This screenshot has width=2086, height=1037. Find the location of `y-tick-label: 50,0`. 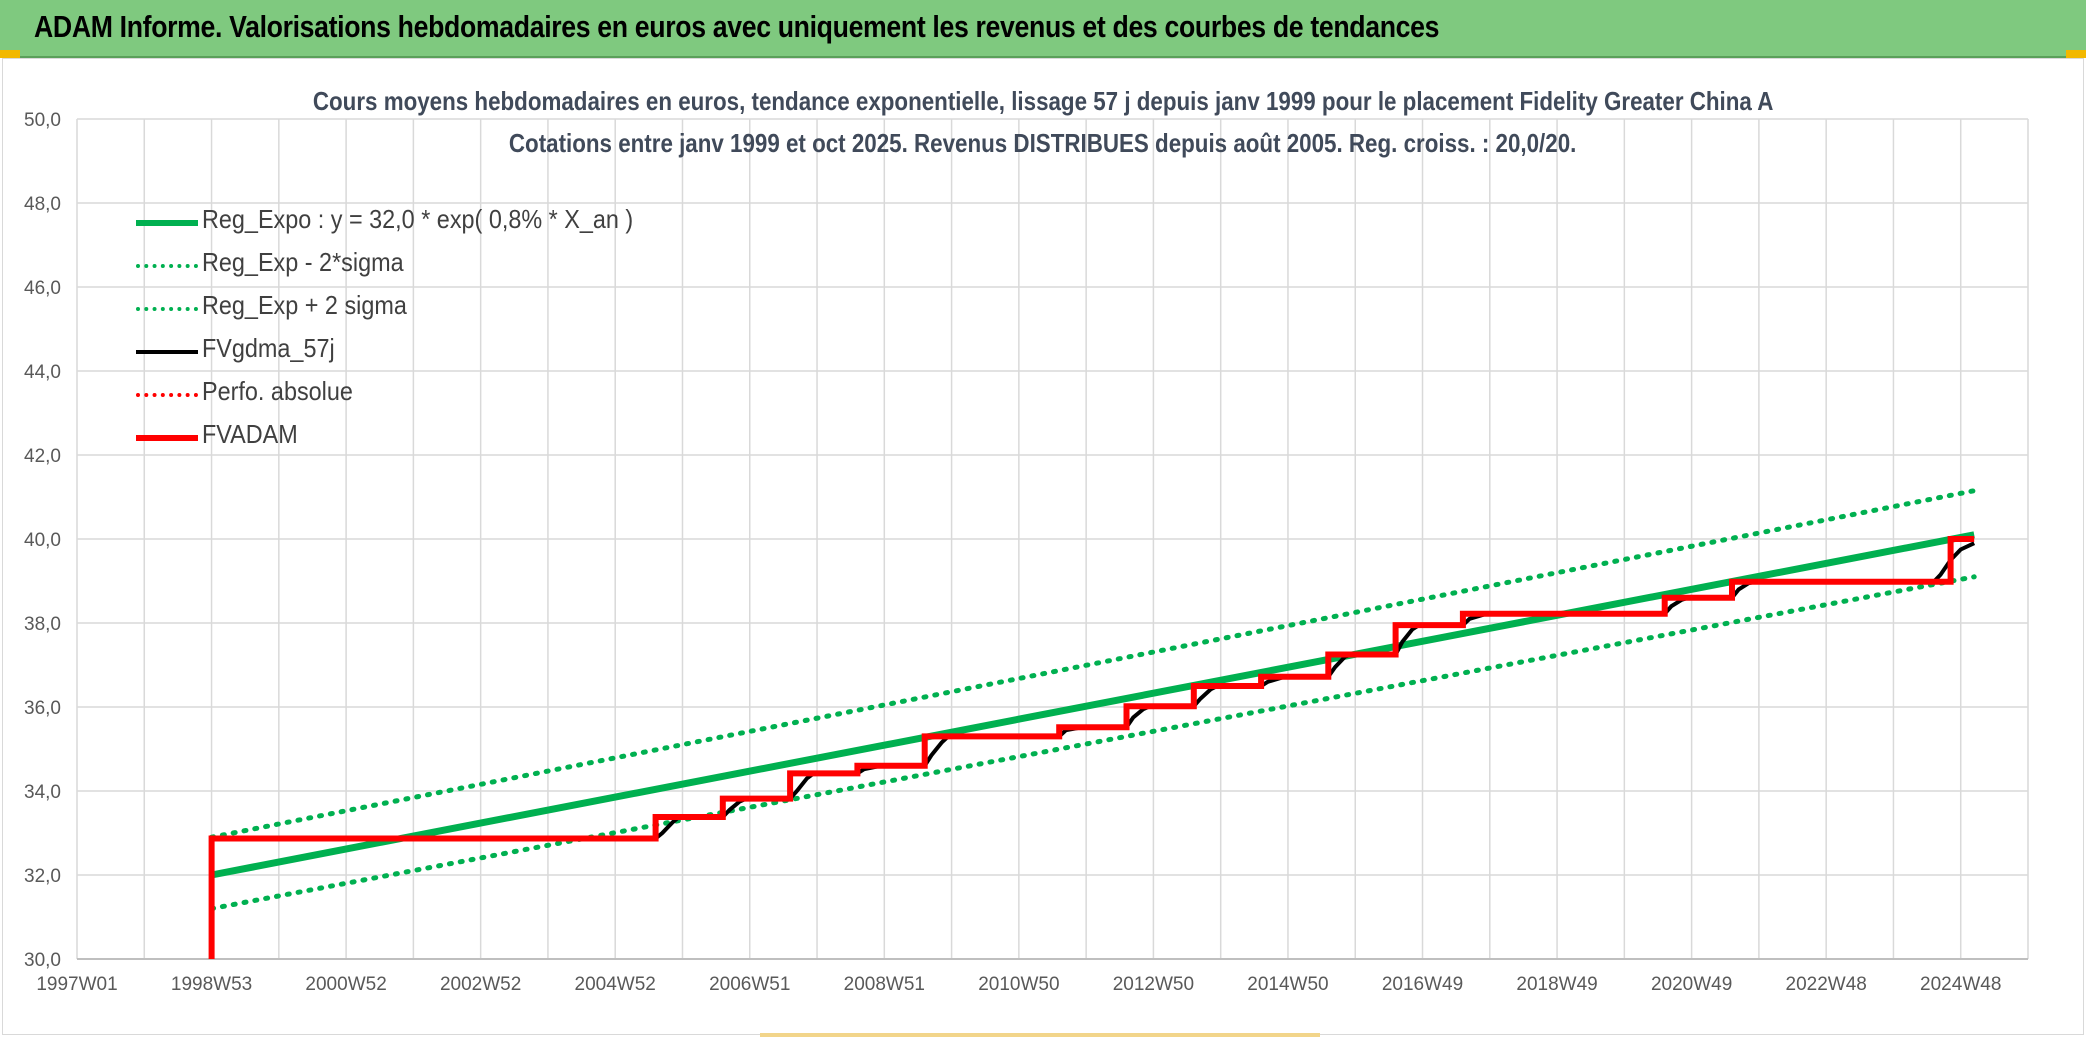

y-tick-label: 50,0 is located at coordinates (42, 120).